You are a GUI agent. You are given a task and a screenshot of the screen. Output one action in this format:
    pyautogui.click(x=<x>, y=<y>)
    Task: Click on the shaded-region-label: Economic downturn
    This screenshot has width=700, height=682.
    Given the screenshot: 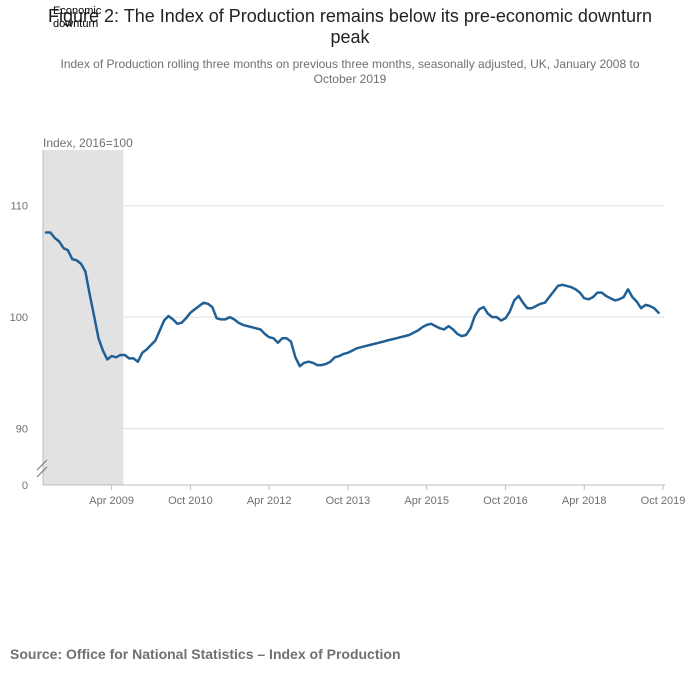 What is the action you would take?
    pyautogui.click(x=77, y=17)
    